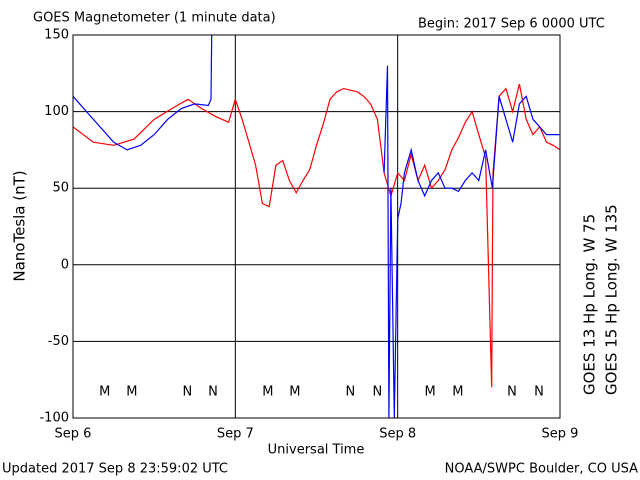 This screenshot has height=480, width=640. Describe the element at coordinates (590, 304) in the screenshot. I see `legend-entry: GOES 13 Hp Long. W 75` at that location.